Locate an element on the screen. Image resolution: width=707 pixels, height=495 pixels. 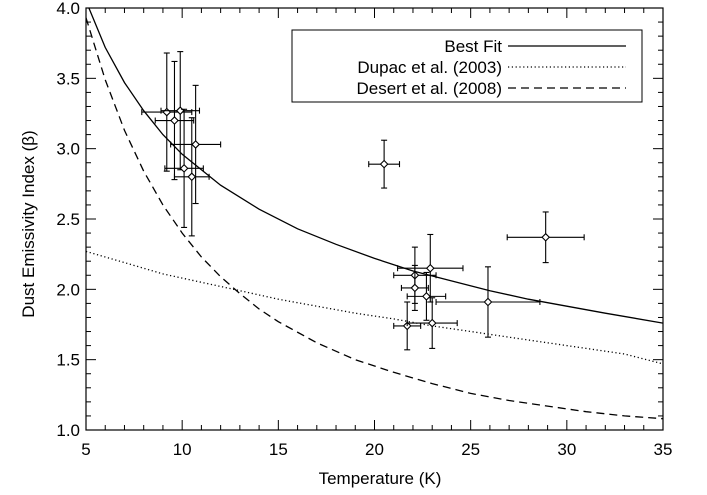
legend-label: Desert et al. (2008) is located at coordinates (429, 88).